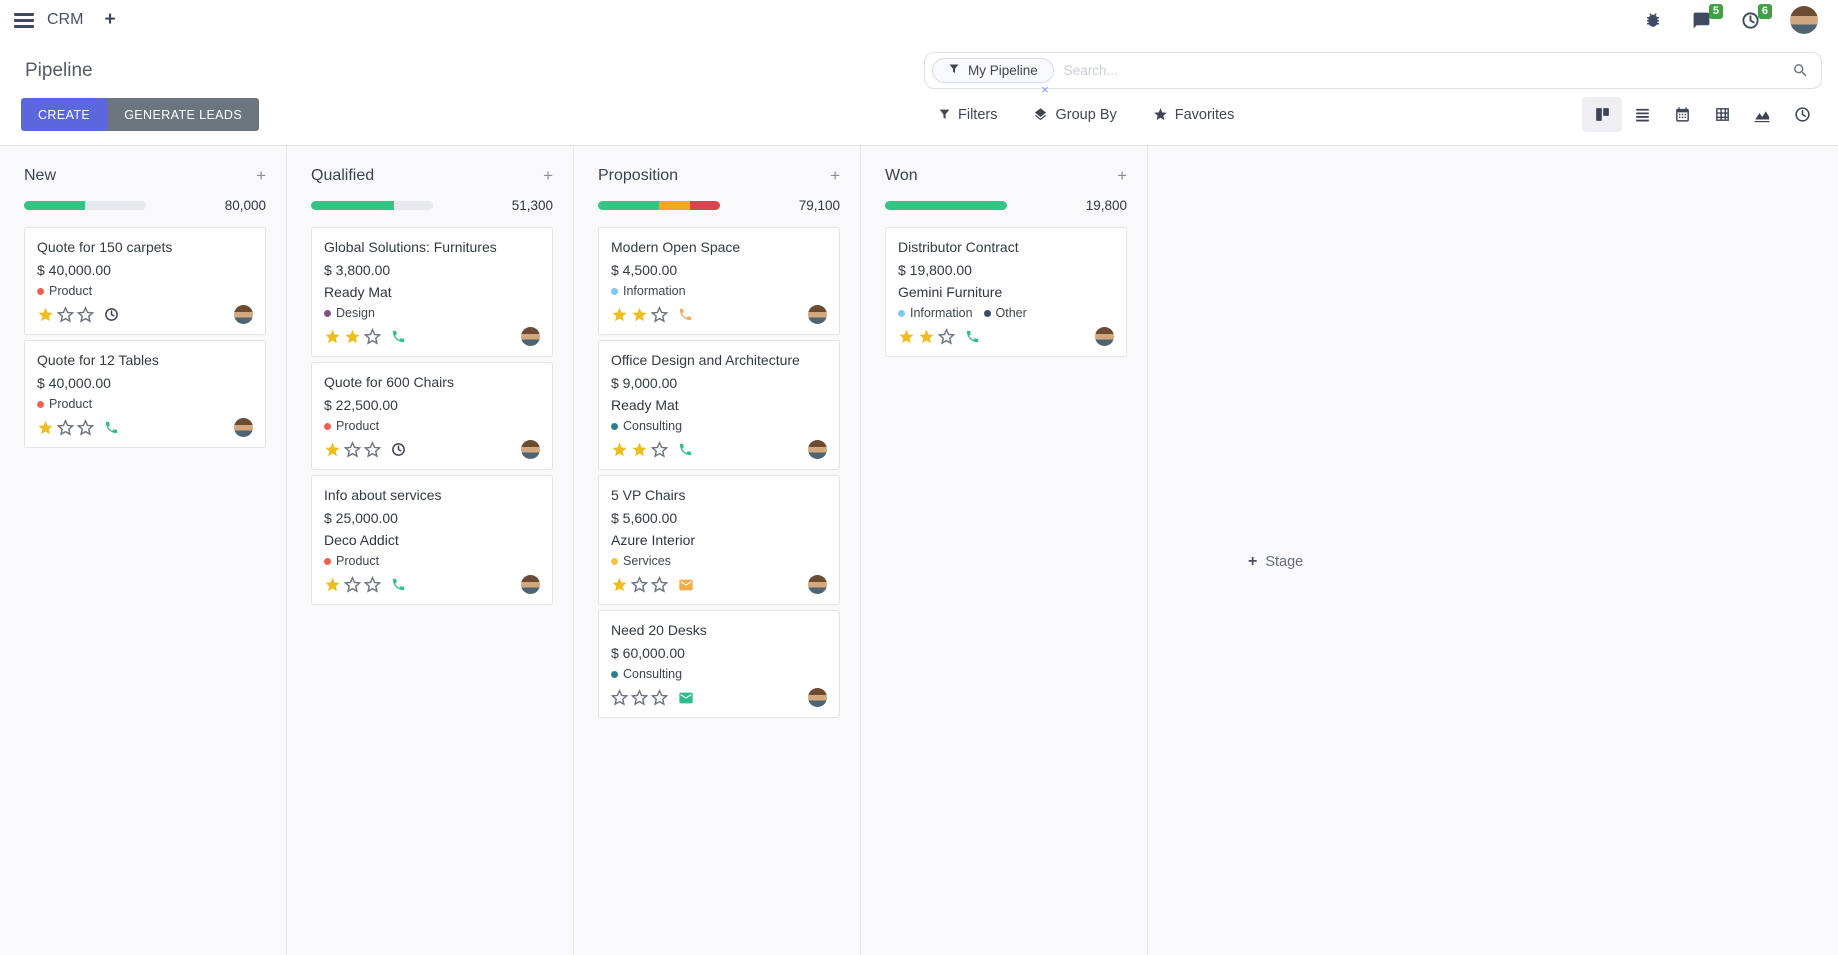 Image resolution: width=1838 pixels, height=955 pixels. Describe the element at coordinates (74, 270) in the screenshot. I see `card-amount: $ 40,000.00` at that location.